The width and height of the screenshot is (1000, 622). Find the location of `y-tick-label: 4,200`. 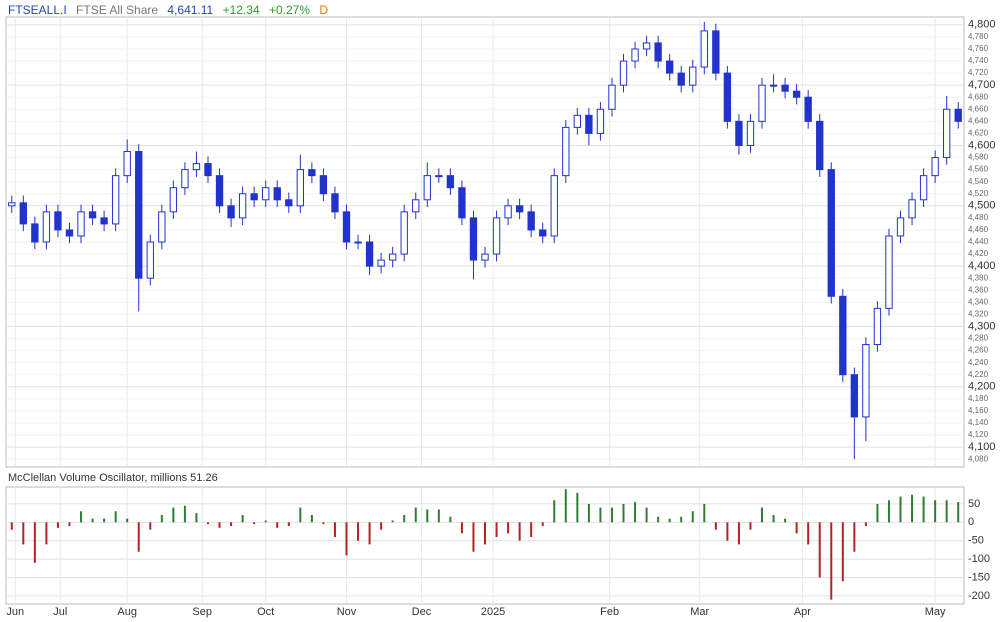

y-tick-label: 4,200 is located at coordinates (982, 387).